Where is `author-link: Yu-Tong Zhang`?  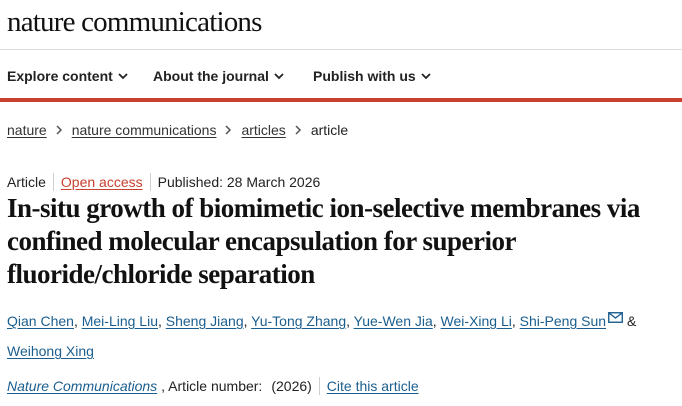 author-link: Yu-Tong Zhang is located at coordinates (299, 321).